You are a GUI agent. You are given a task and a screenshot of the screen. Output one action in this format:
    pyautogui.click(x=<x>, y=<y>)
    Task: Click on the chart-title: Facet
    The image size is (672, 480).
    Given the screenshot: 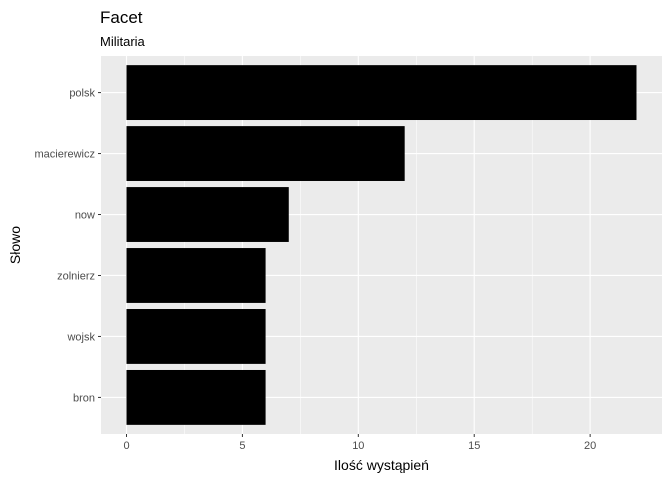 What is the action you would take?
    pyautogui.click(x=121, y=17)
    